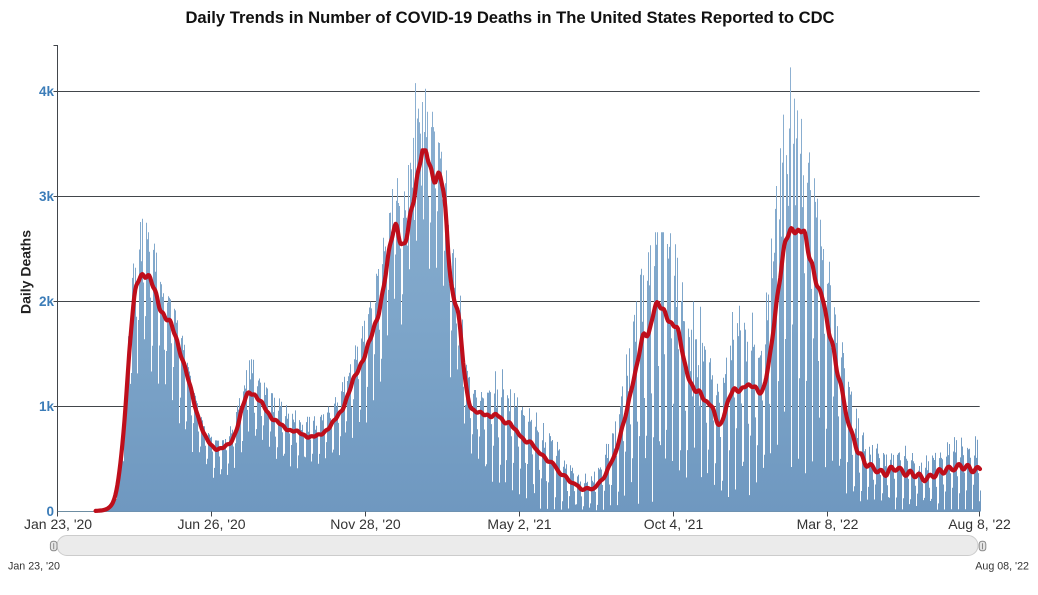 The width and height of the screenshot is (1038, 595). What do you see at coordinates (519, 524) in the screenshot?
I see `svg-text: May 2, '21` at bounding box center [519, 524].